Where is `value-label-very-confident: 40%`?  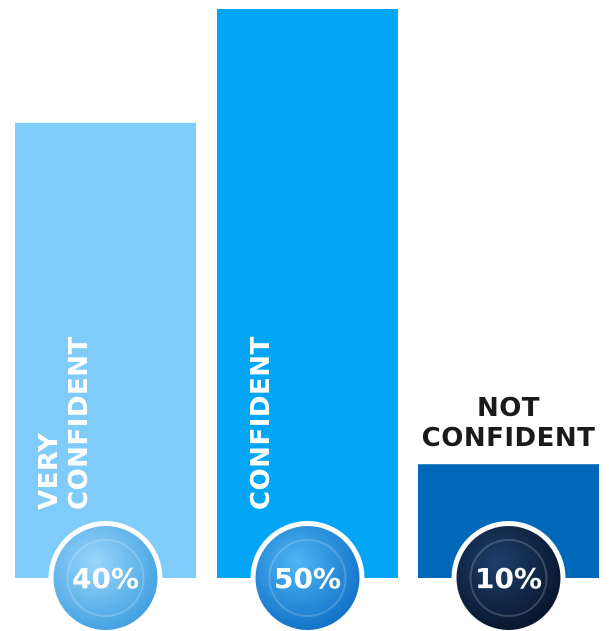
value-label-very-confident: 40% is located at coordinates (105, 578).